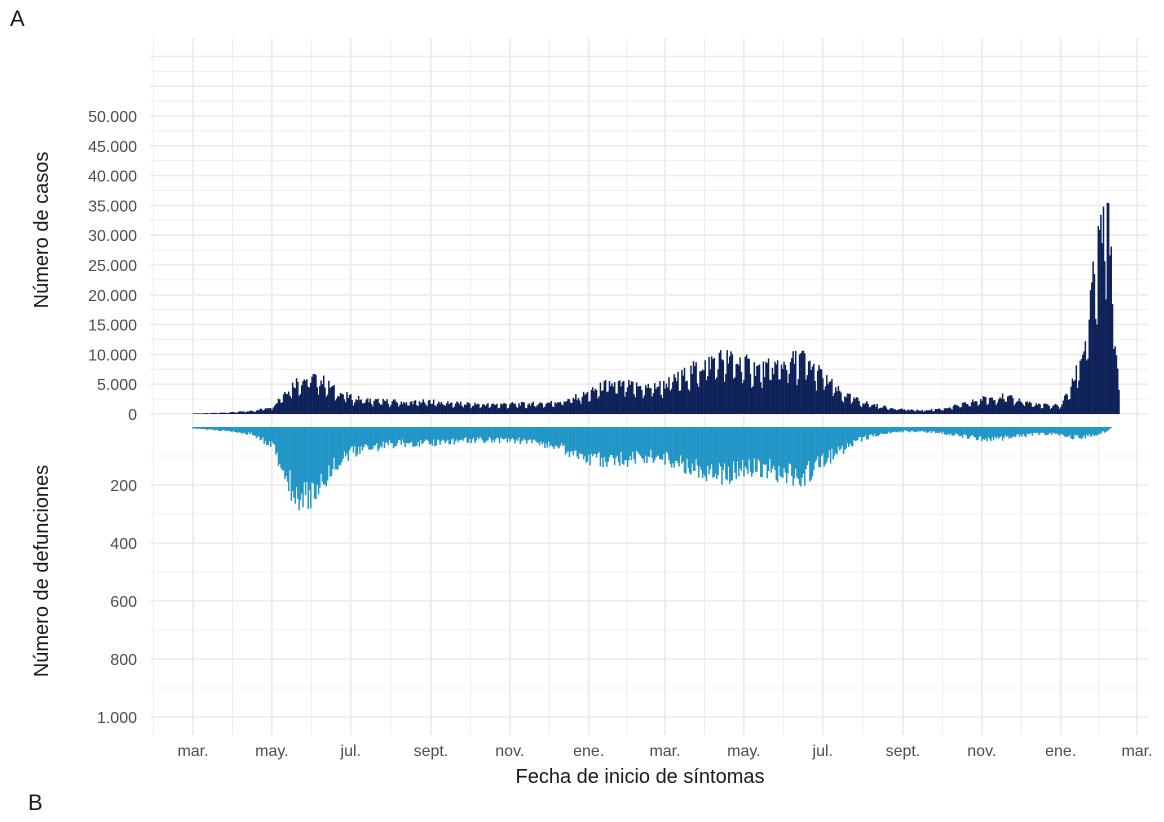 This screenshot has width=1164, height=822. Describe the element at coordinates (117, 385) in the screenshot. I see `cases-y-tick-label: 5.000` at that location.